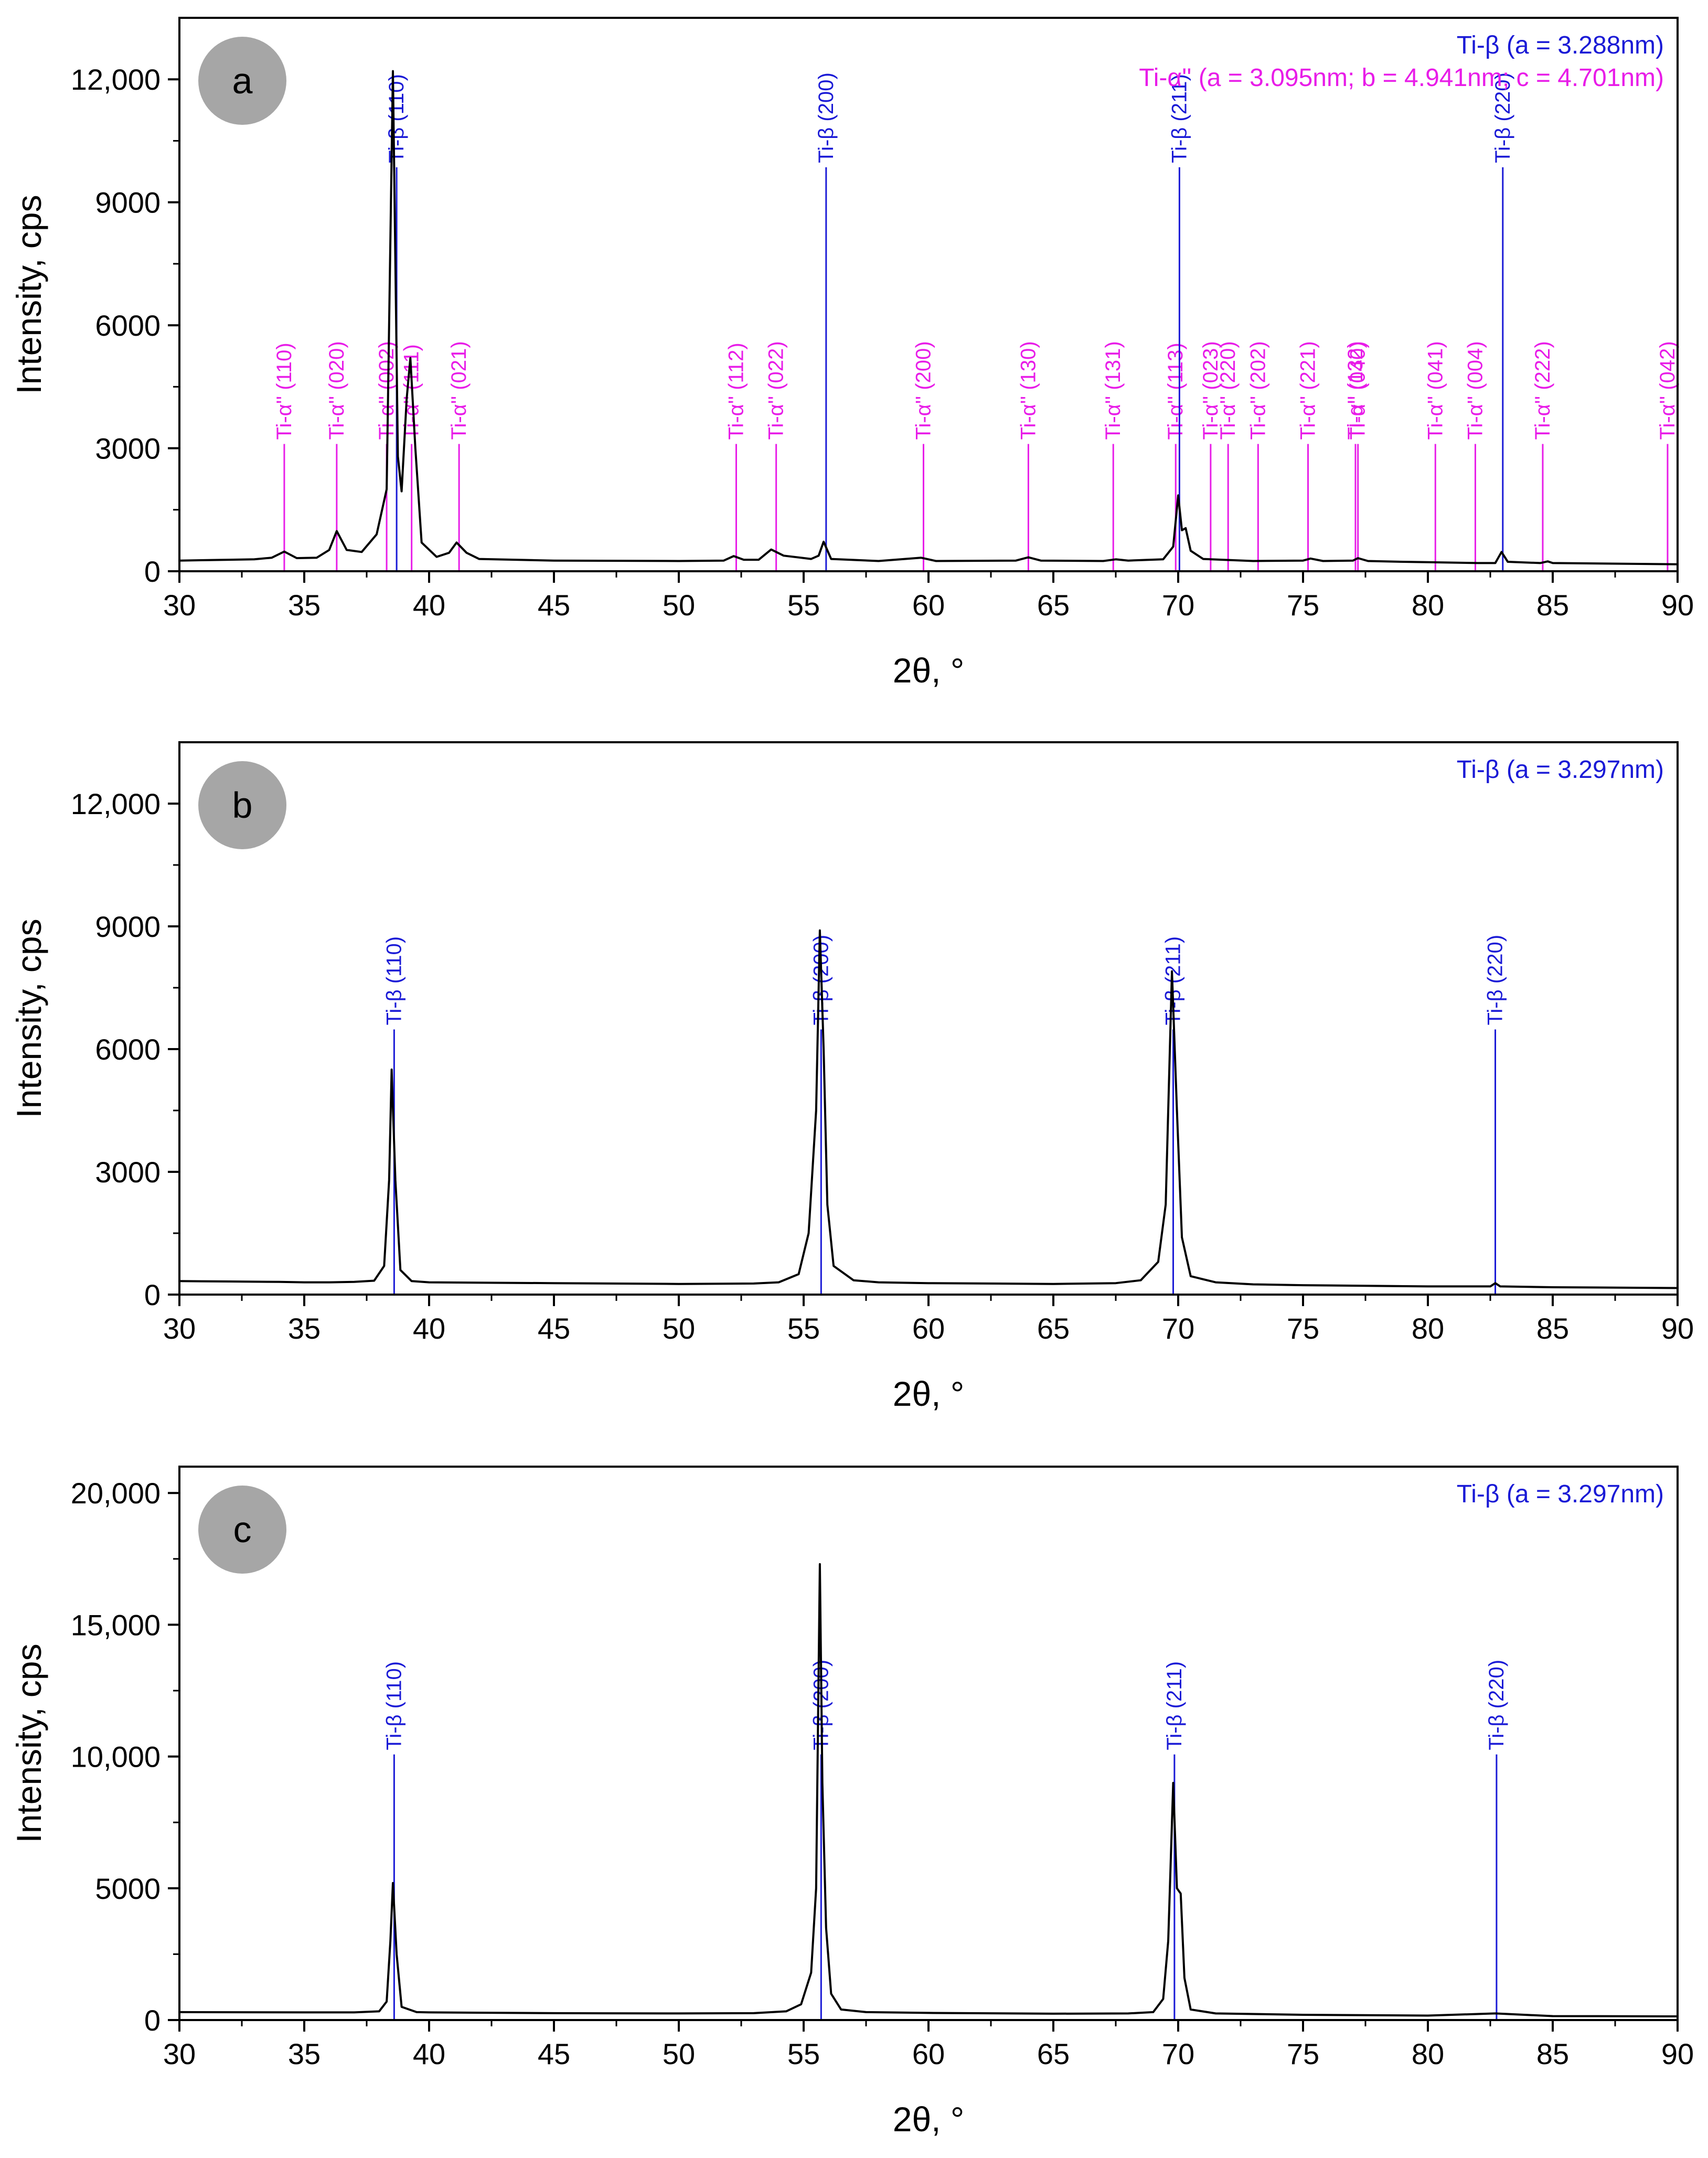 The width and height of the screenshot is (1708, 2158). Describe the element at coordinates (1560, 45) in the screenshot. I see `legend-entry: Ti-β (a = 3.288nm)` at that location.